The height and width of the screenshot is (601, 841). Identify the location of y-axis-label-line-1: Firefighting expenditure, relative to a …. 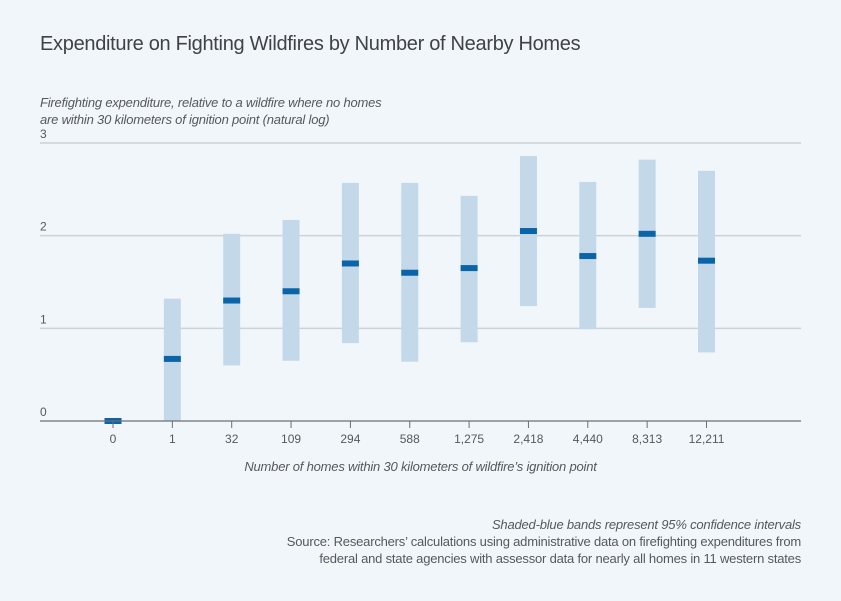
(211, 102).